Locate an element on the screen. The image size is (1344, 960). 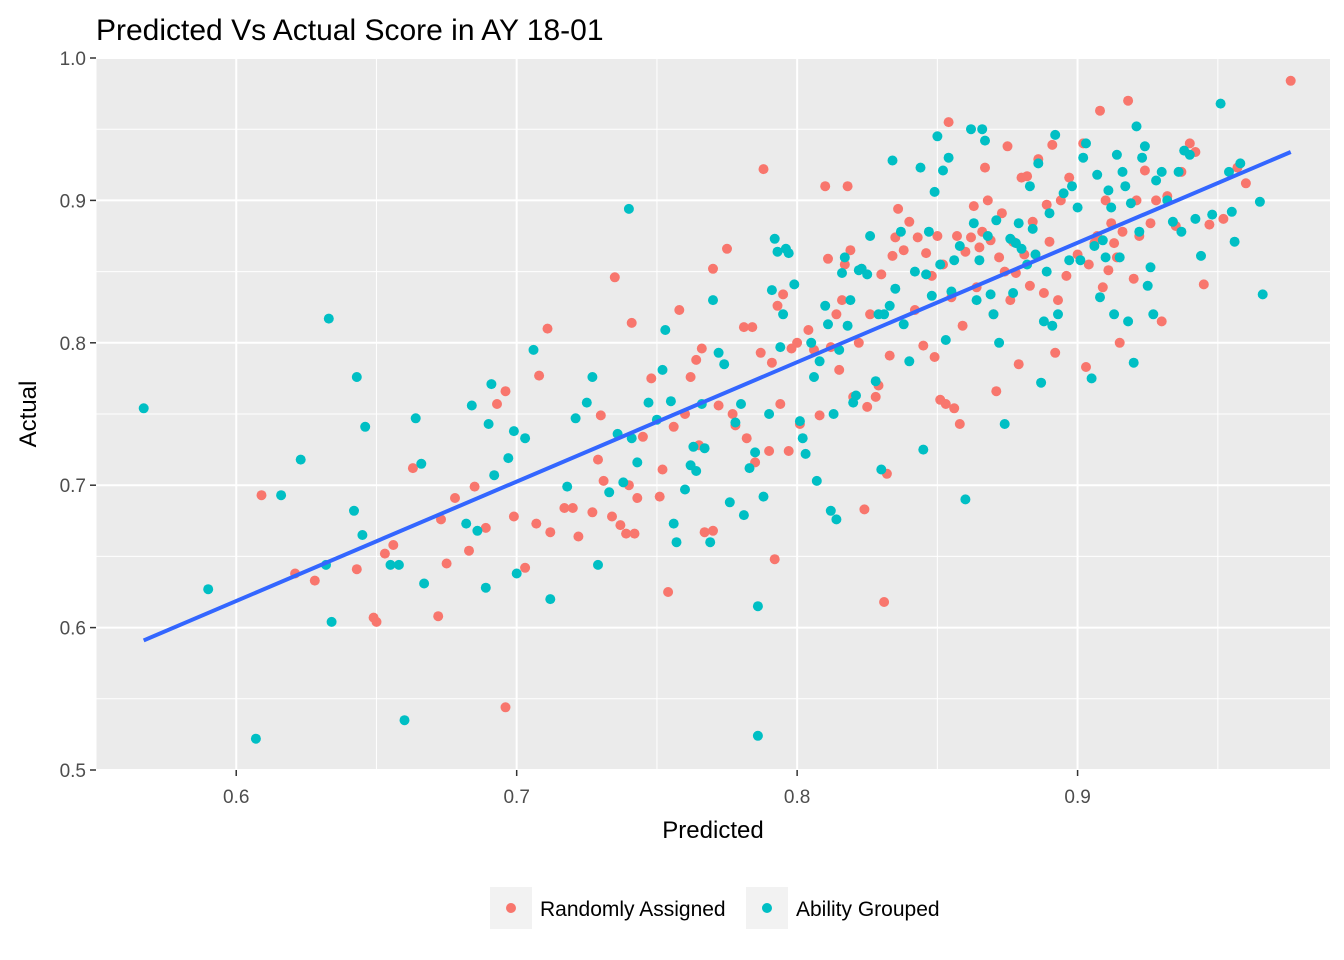
x-tick-label: 0.7 is located at coordinates (516, 797).